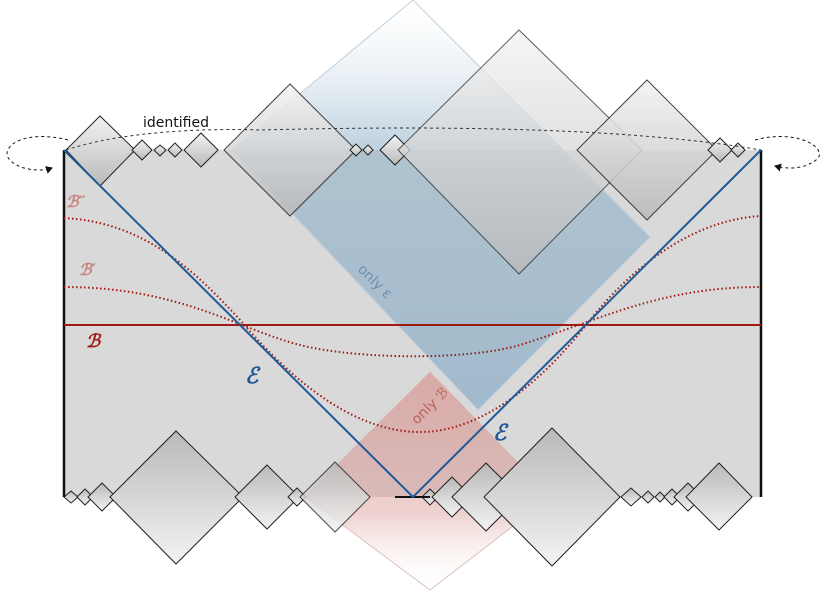 Image resolution: width=826 pixels, height=592 pixels. What do you see at coordinates (76, 201) in the screenshot?
I see `b-double-prime-label: ℬ″` at bounding box center [76, 201].